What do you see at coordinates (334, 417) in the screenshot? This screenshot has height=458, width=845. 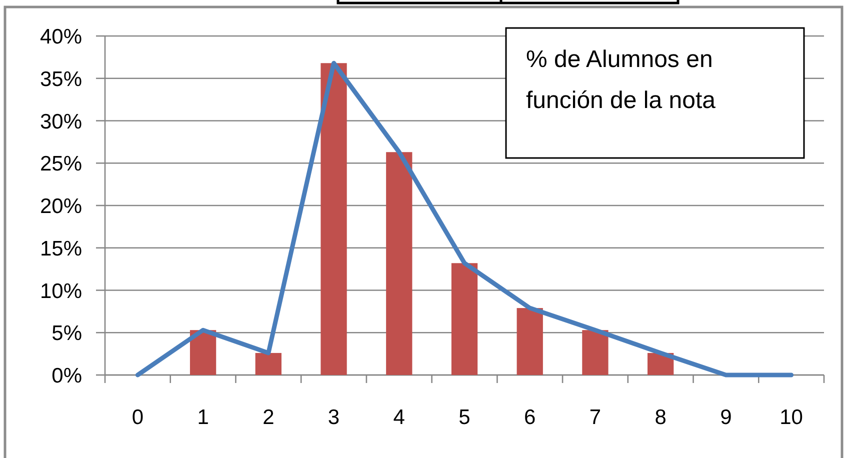 I see `x-tick-label: 3` at bounding box center [334, 417].